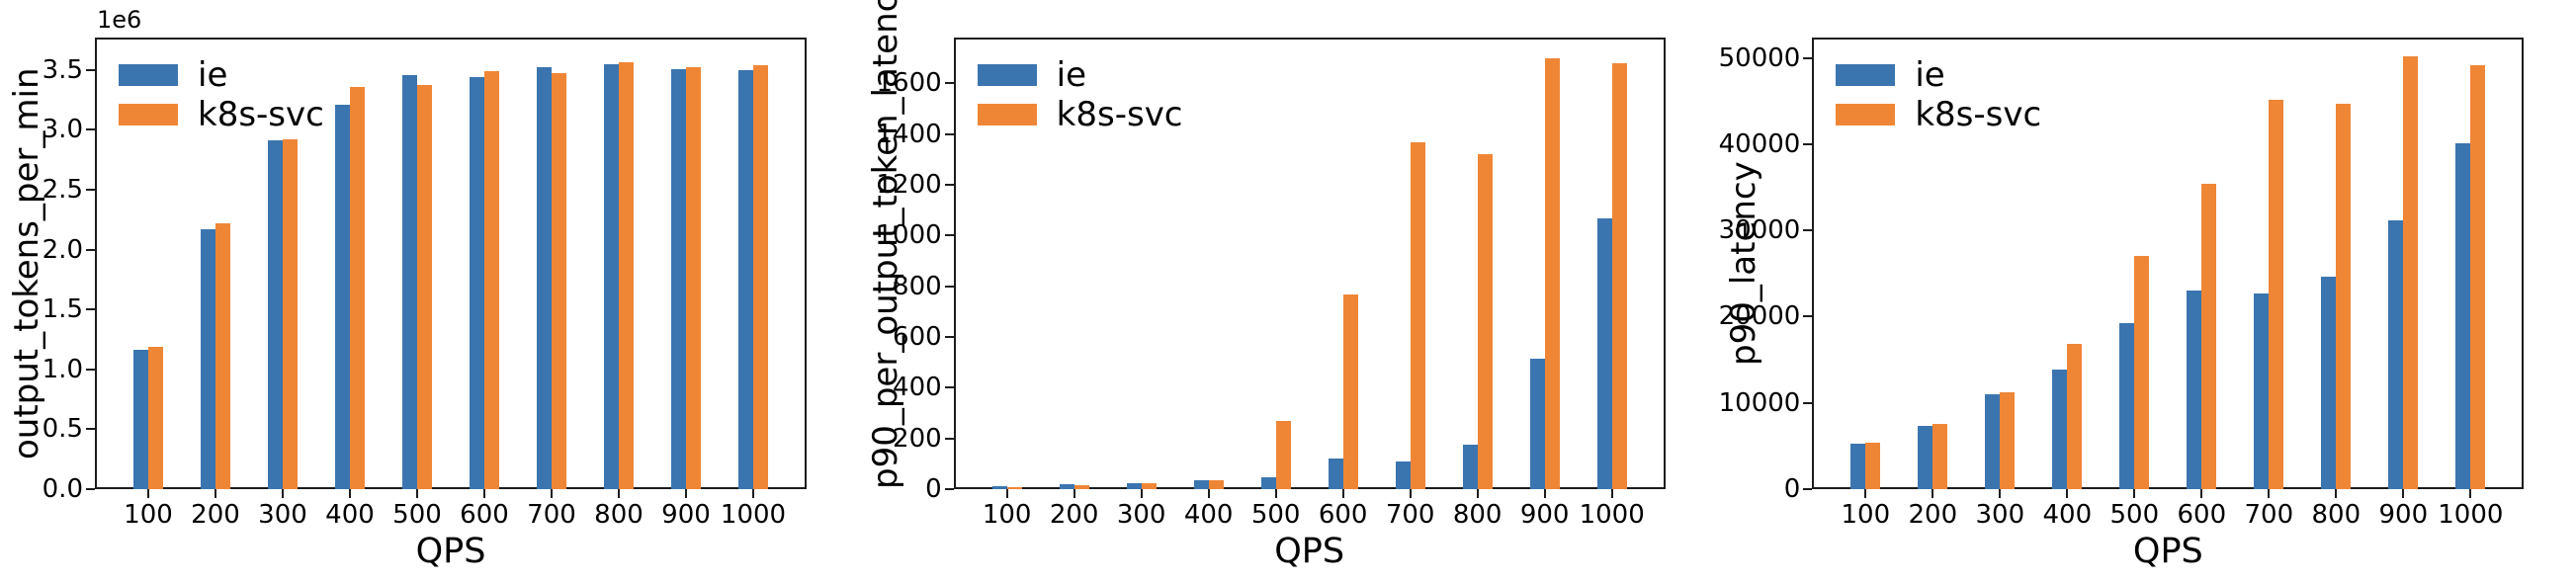  Describe the element at coordinates (1759, 402) in the screenshot. I see `y-tick-label: 10000` at that location.